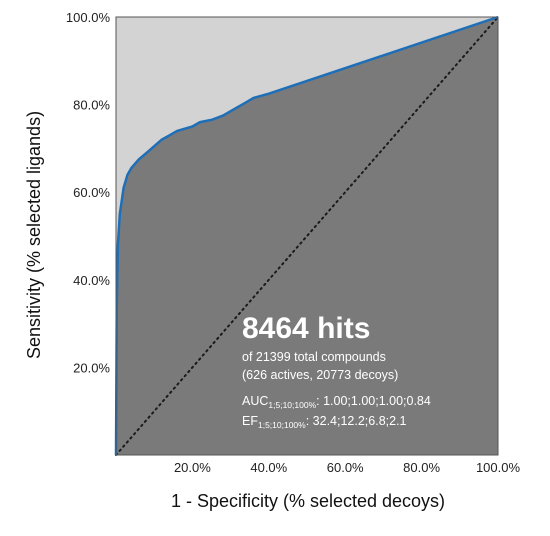 The height and width of the screenshot is (536, 550). What do you see at coordinates (255, 401) in the screenshot?
I see `auc-label: AUC` at bounding box center [255, 401].